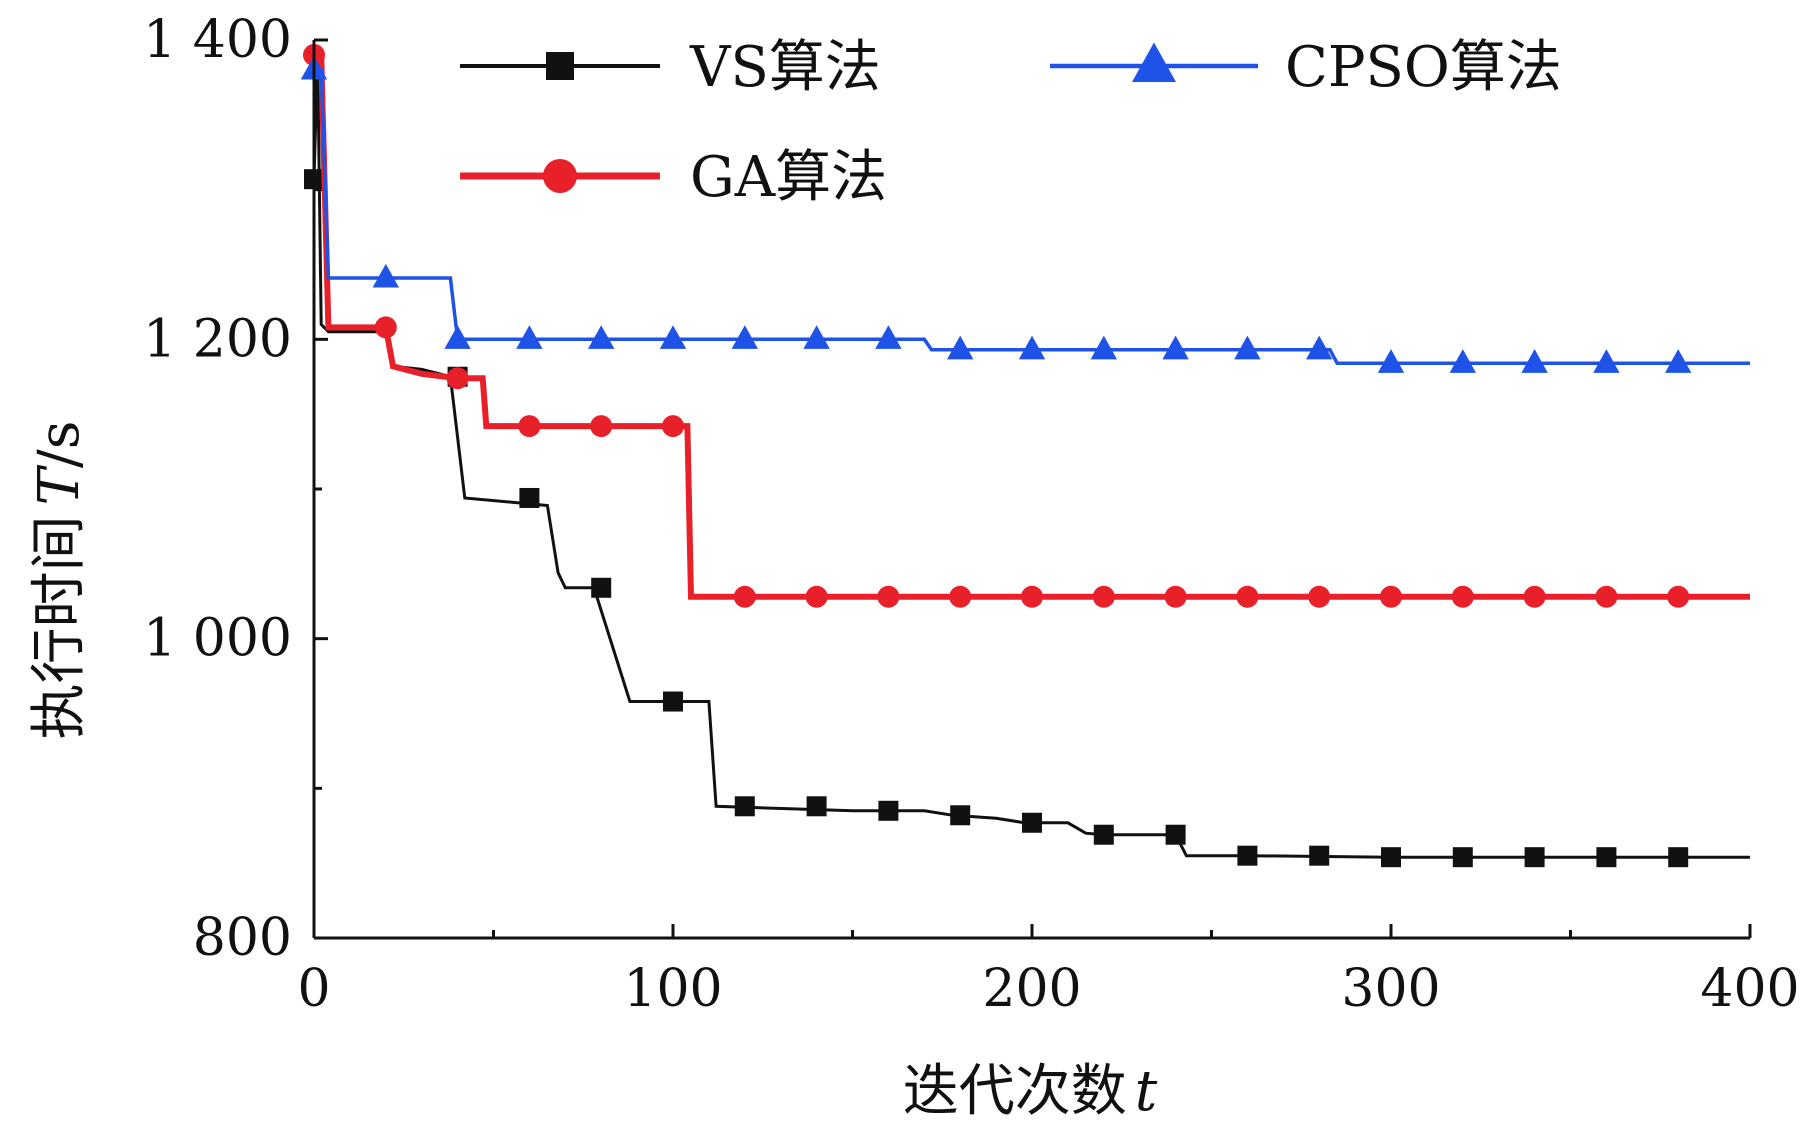  What do you see at coordinates (217, 339) in the screenshot?
I see `y-tick-label: 1 200` at bounding box center [217, 339].